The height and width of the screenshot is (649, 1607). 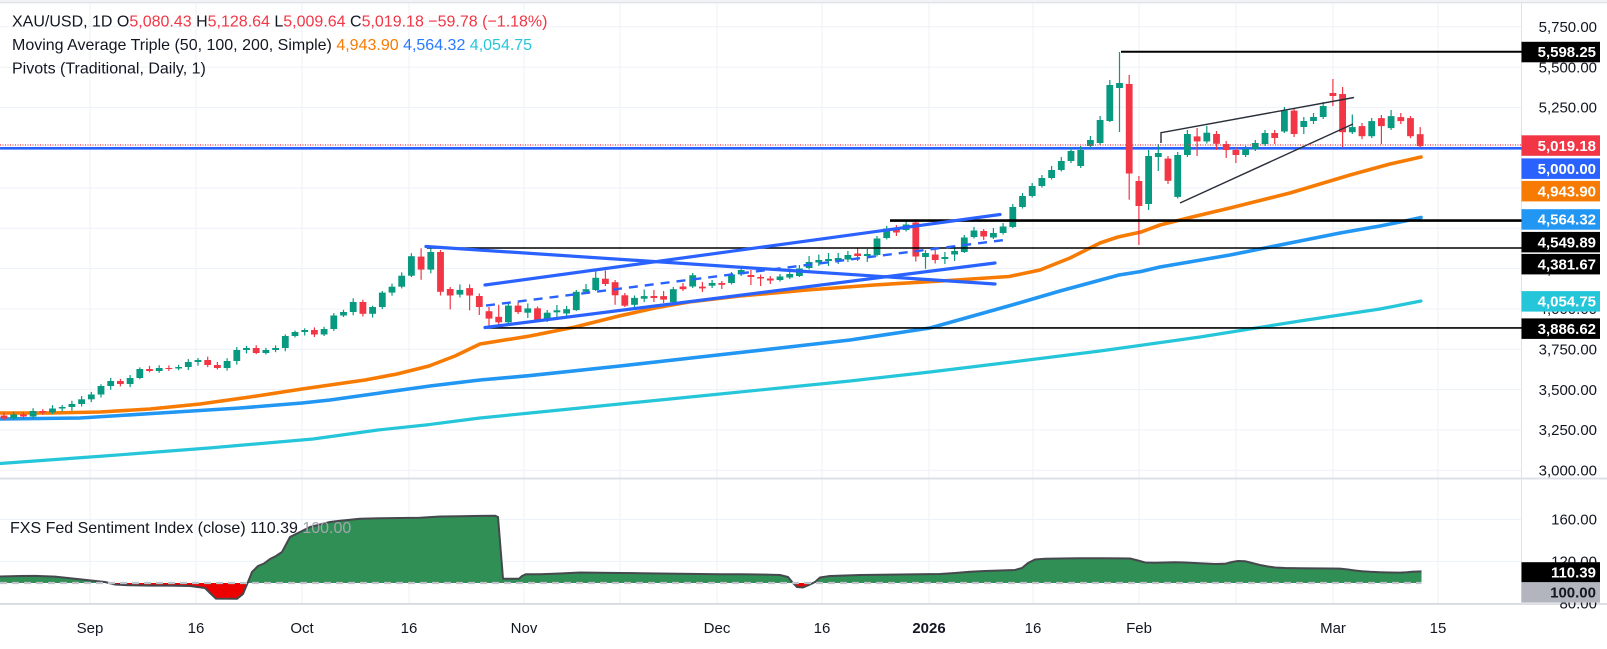 I want to click on svg-text: 160.00, so click(x=1574, y=520).